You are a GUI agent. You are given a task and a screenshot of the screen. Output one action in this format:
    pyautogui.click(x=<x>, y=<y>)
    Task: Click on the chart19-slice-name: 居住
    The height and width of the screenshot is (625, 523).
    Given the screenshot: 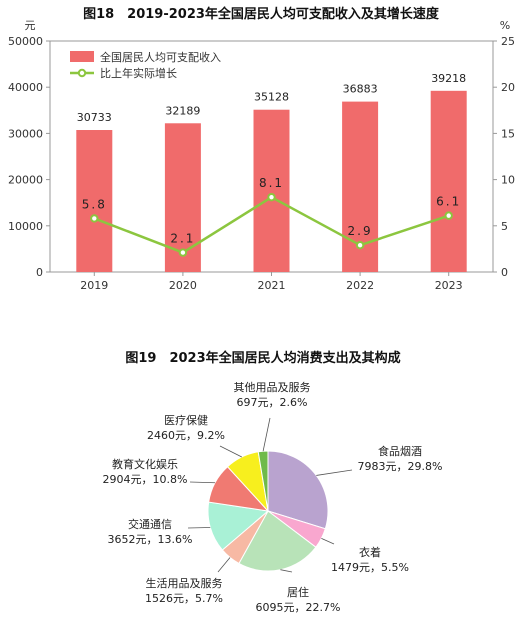 What is the action you would take?
    pyautogui.click(x=298, y=592)
    